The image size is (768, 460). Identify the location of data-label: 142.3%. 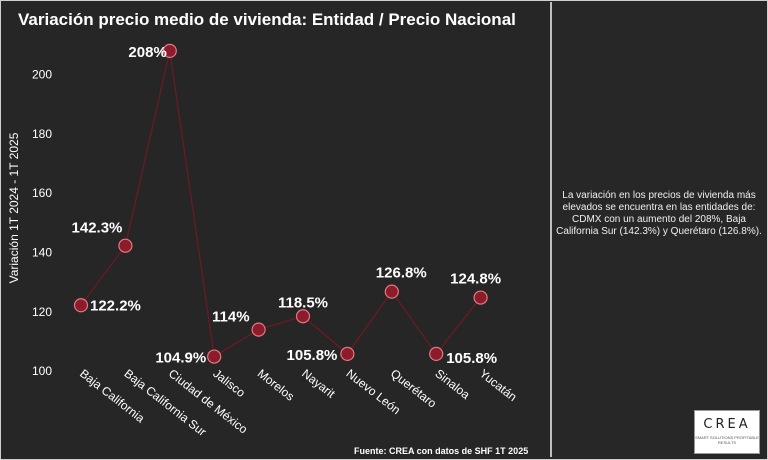
(97, 228).